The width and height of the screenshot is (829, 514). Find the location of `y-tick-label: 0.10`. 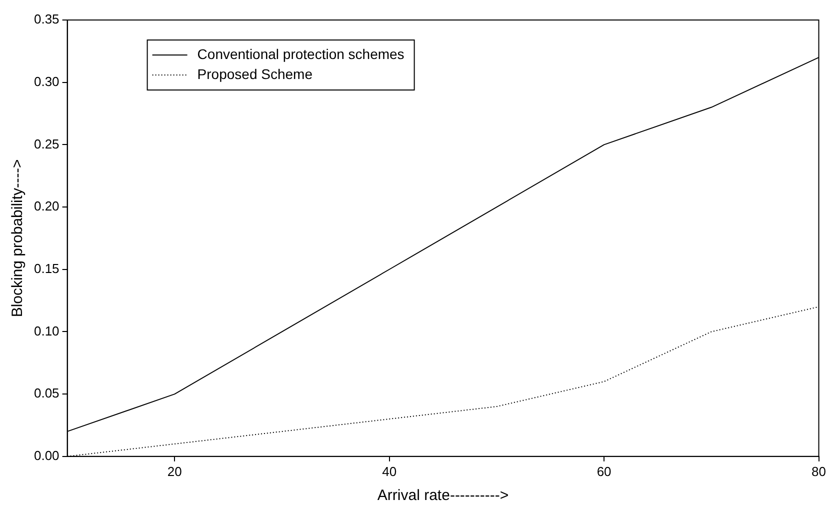

y-tick-label: 0.10 is located at coordinates (47, 330).